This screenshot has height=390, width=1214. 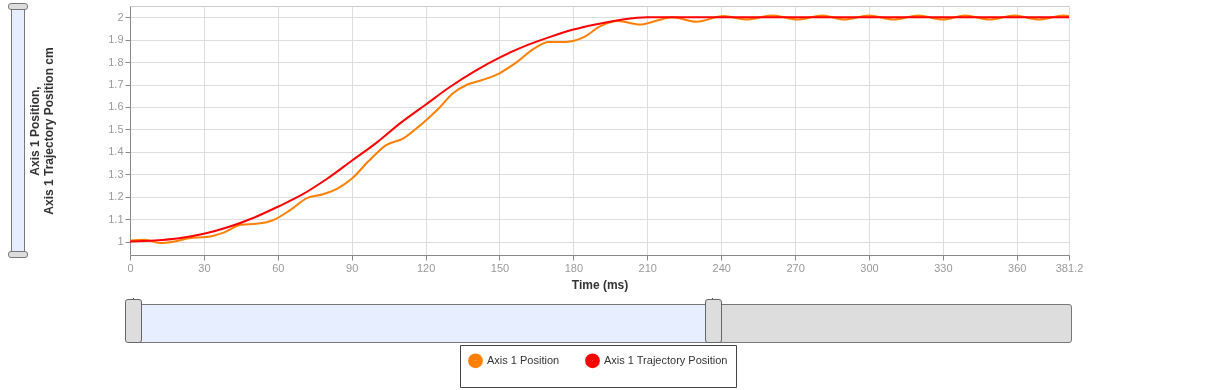 I want to click on y-tick-label: 1.5, so click(x=116, y=128).